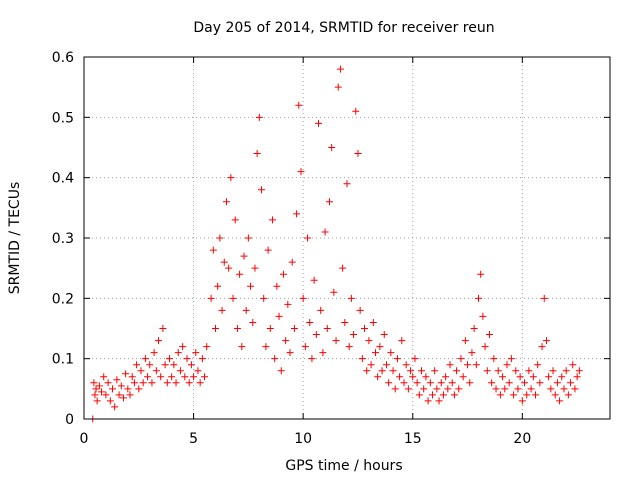 The height and width of the screenshot is (480, 640). Describe the element at coordinates (63, 239) in the screenshot. I see `y-tick-label: 0.3` at that location.